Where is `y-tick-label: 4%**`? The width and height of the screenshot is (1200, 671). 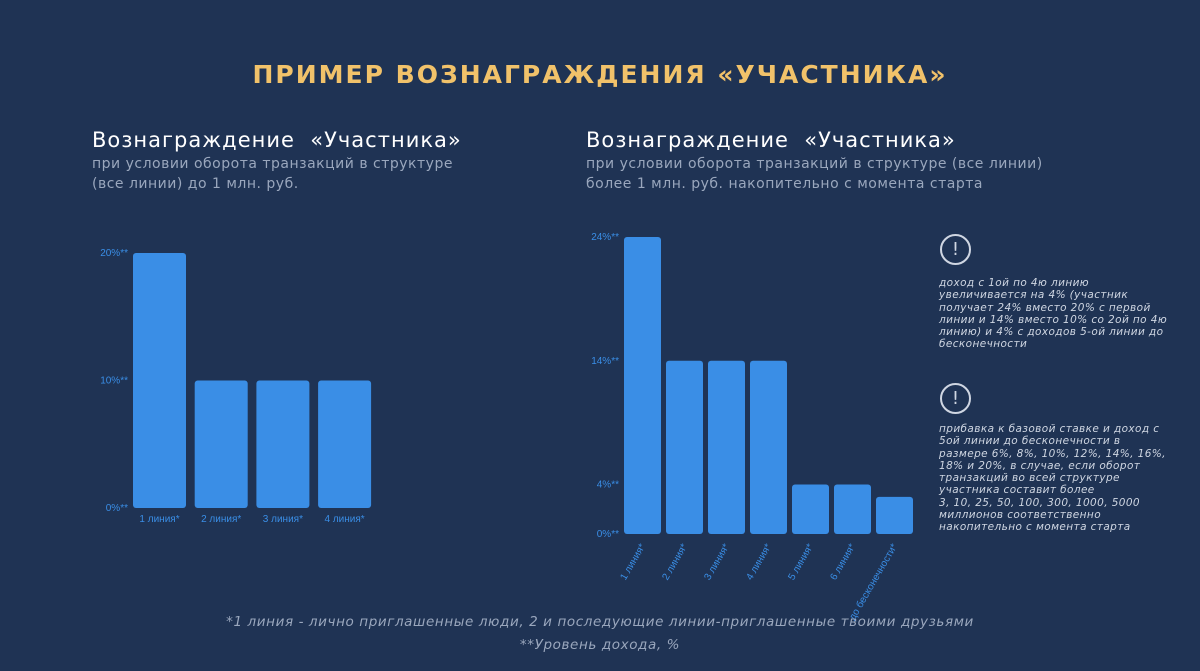 y-tick-label: 4%** is located at coordinates (608, 485).